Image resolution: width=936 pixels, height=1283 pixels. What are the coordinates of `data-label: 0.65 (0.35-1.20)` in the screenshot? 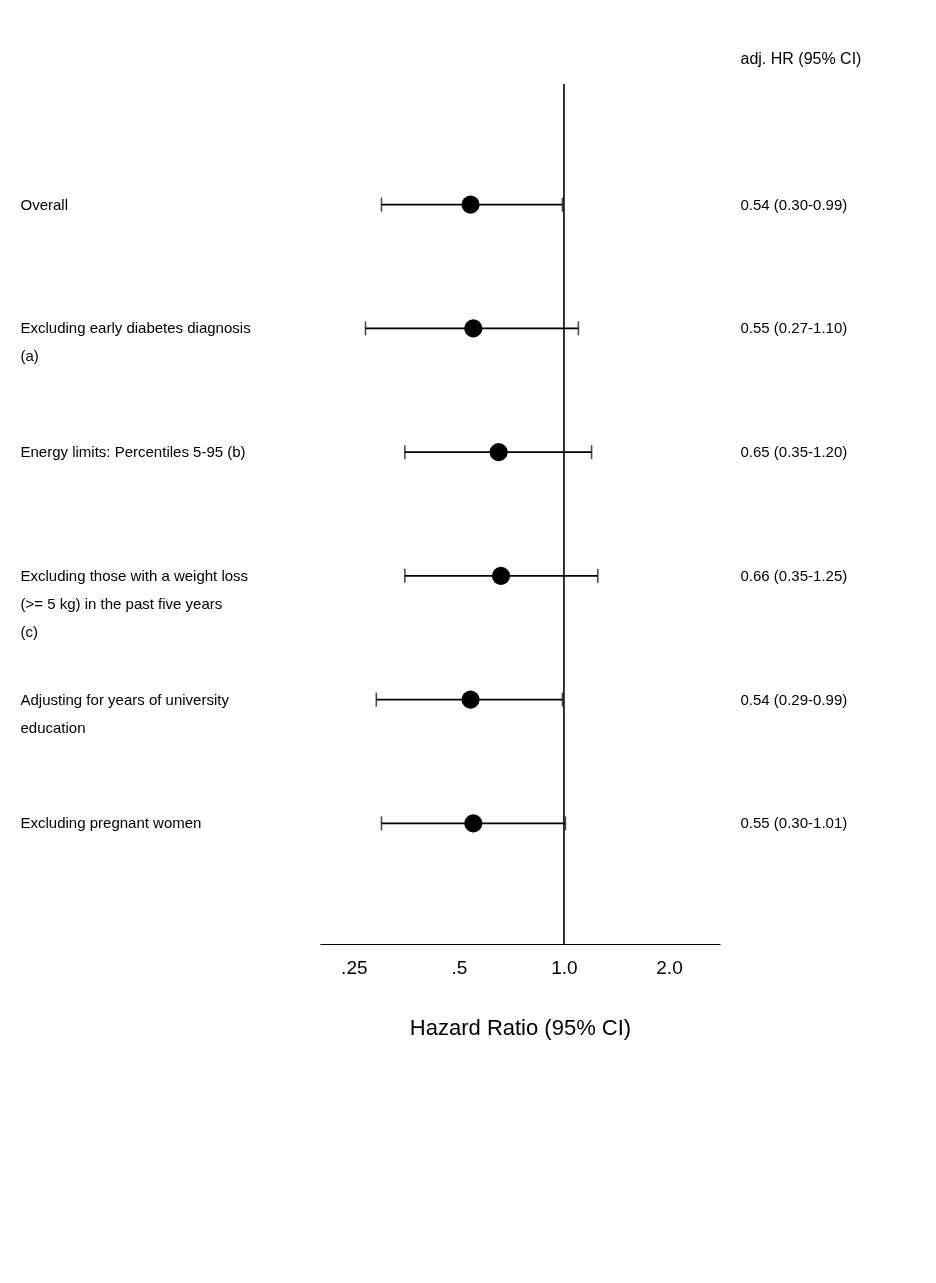 It's located at (794, 452).